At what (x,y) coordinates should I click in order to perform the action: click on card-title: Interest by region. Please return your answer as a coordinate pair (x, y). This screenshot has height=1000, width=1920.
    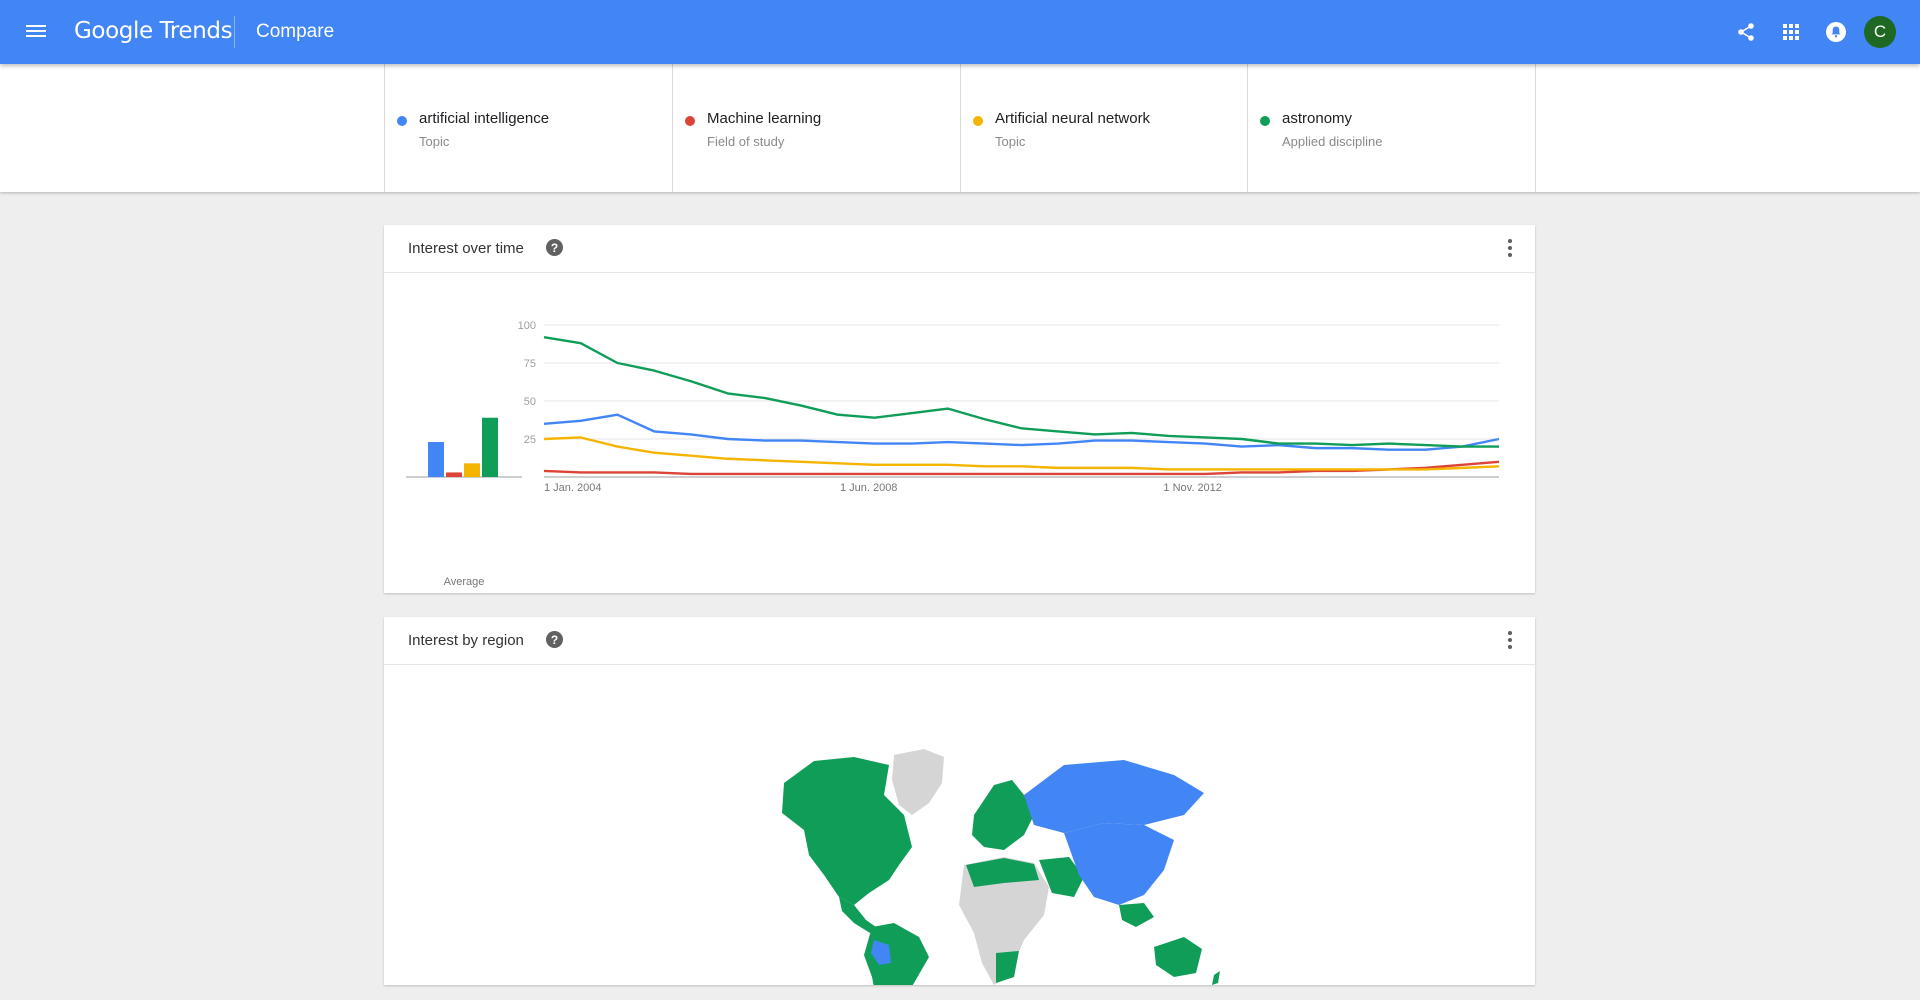
    Looking at the image, I should click on (466, 640).